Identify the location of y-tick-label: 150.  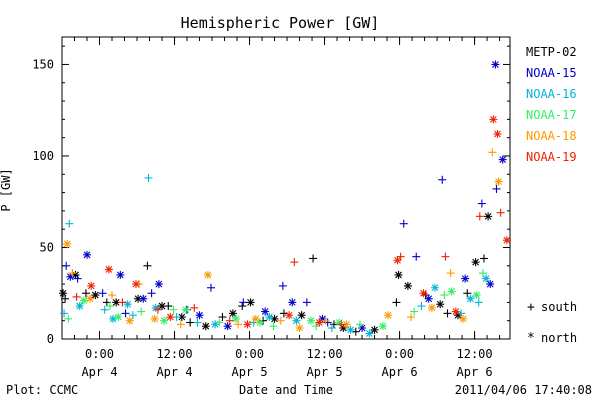
(43, 64).